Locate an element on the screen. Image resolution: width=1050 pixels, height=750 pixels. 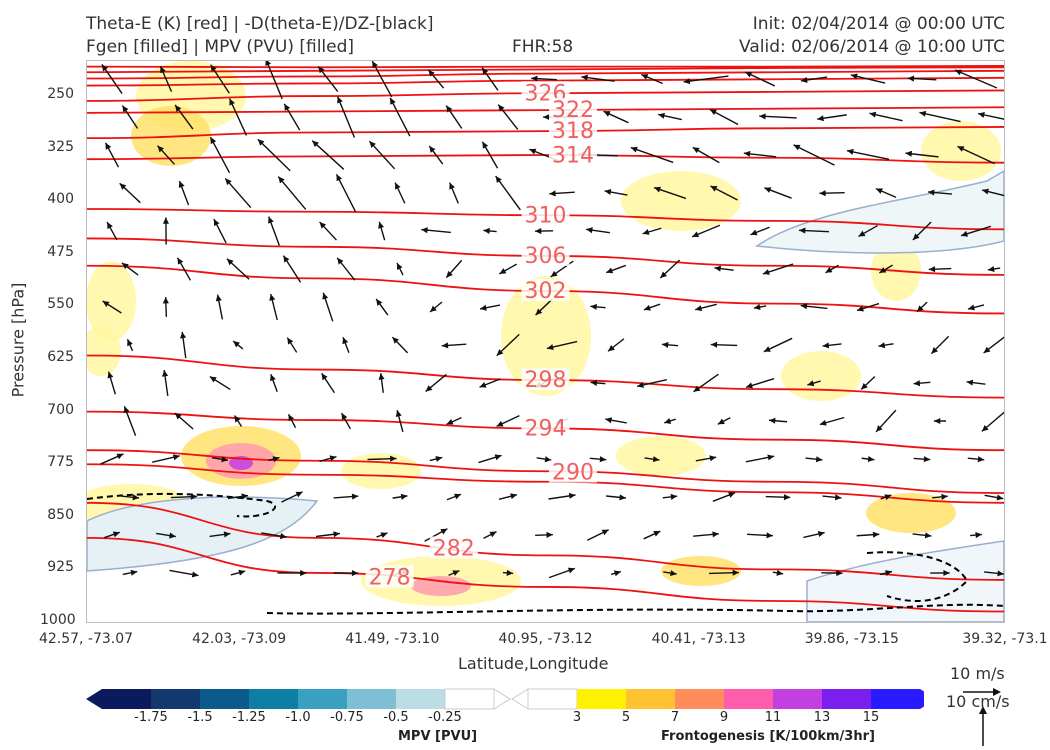
title-line-2: Fgen [filled] | MPV (PVU) [filled] is located at coordinates (220, 47).